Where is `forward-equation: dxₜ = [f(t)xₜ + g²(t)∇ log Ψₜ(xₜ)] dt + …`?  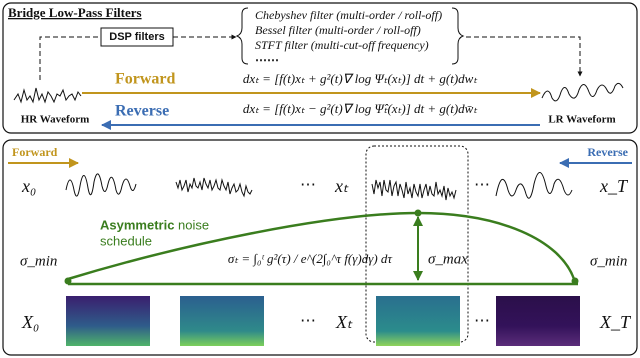
forward-equation: dxₜ = [f(t)xₜ + g²(t)∇ log Ψₜ(xₜ)] dt + … is located at coordinates (361, 78).